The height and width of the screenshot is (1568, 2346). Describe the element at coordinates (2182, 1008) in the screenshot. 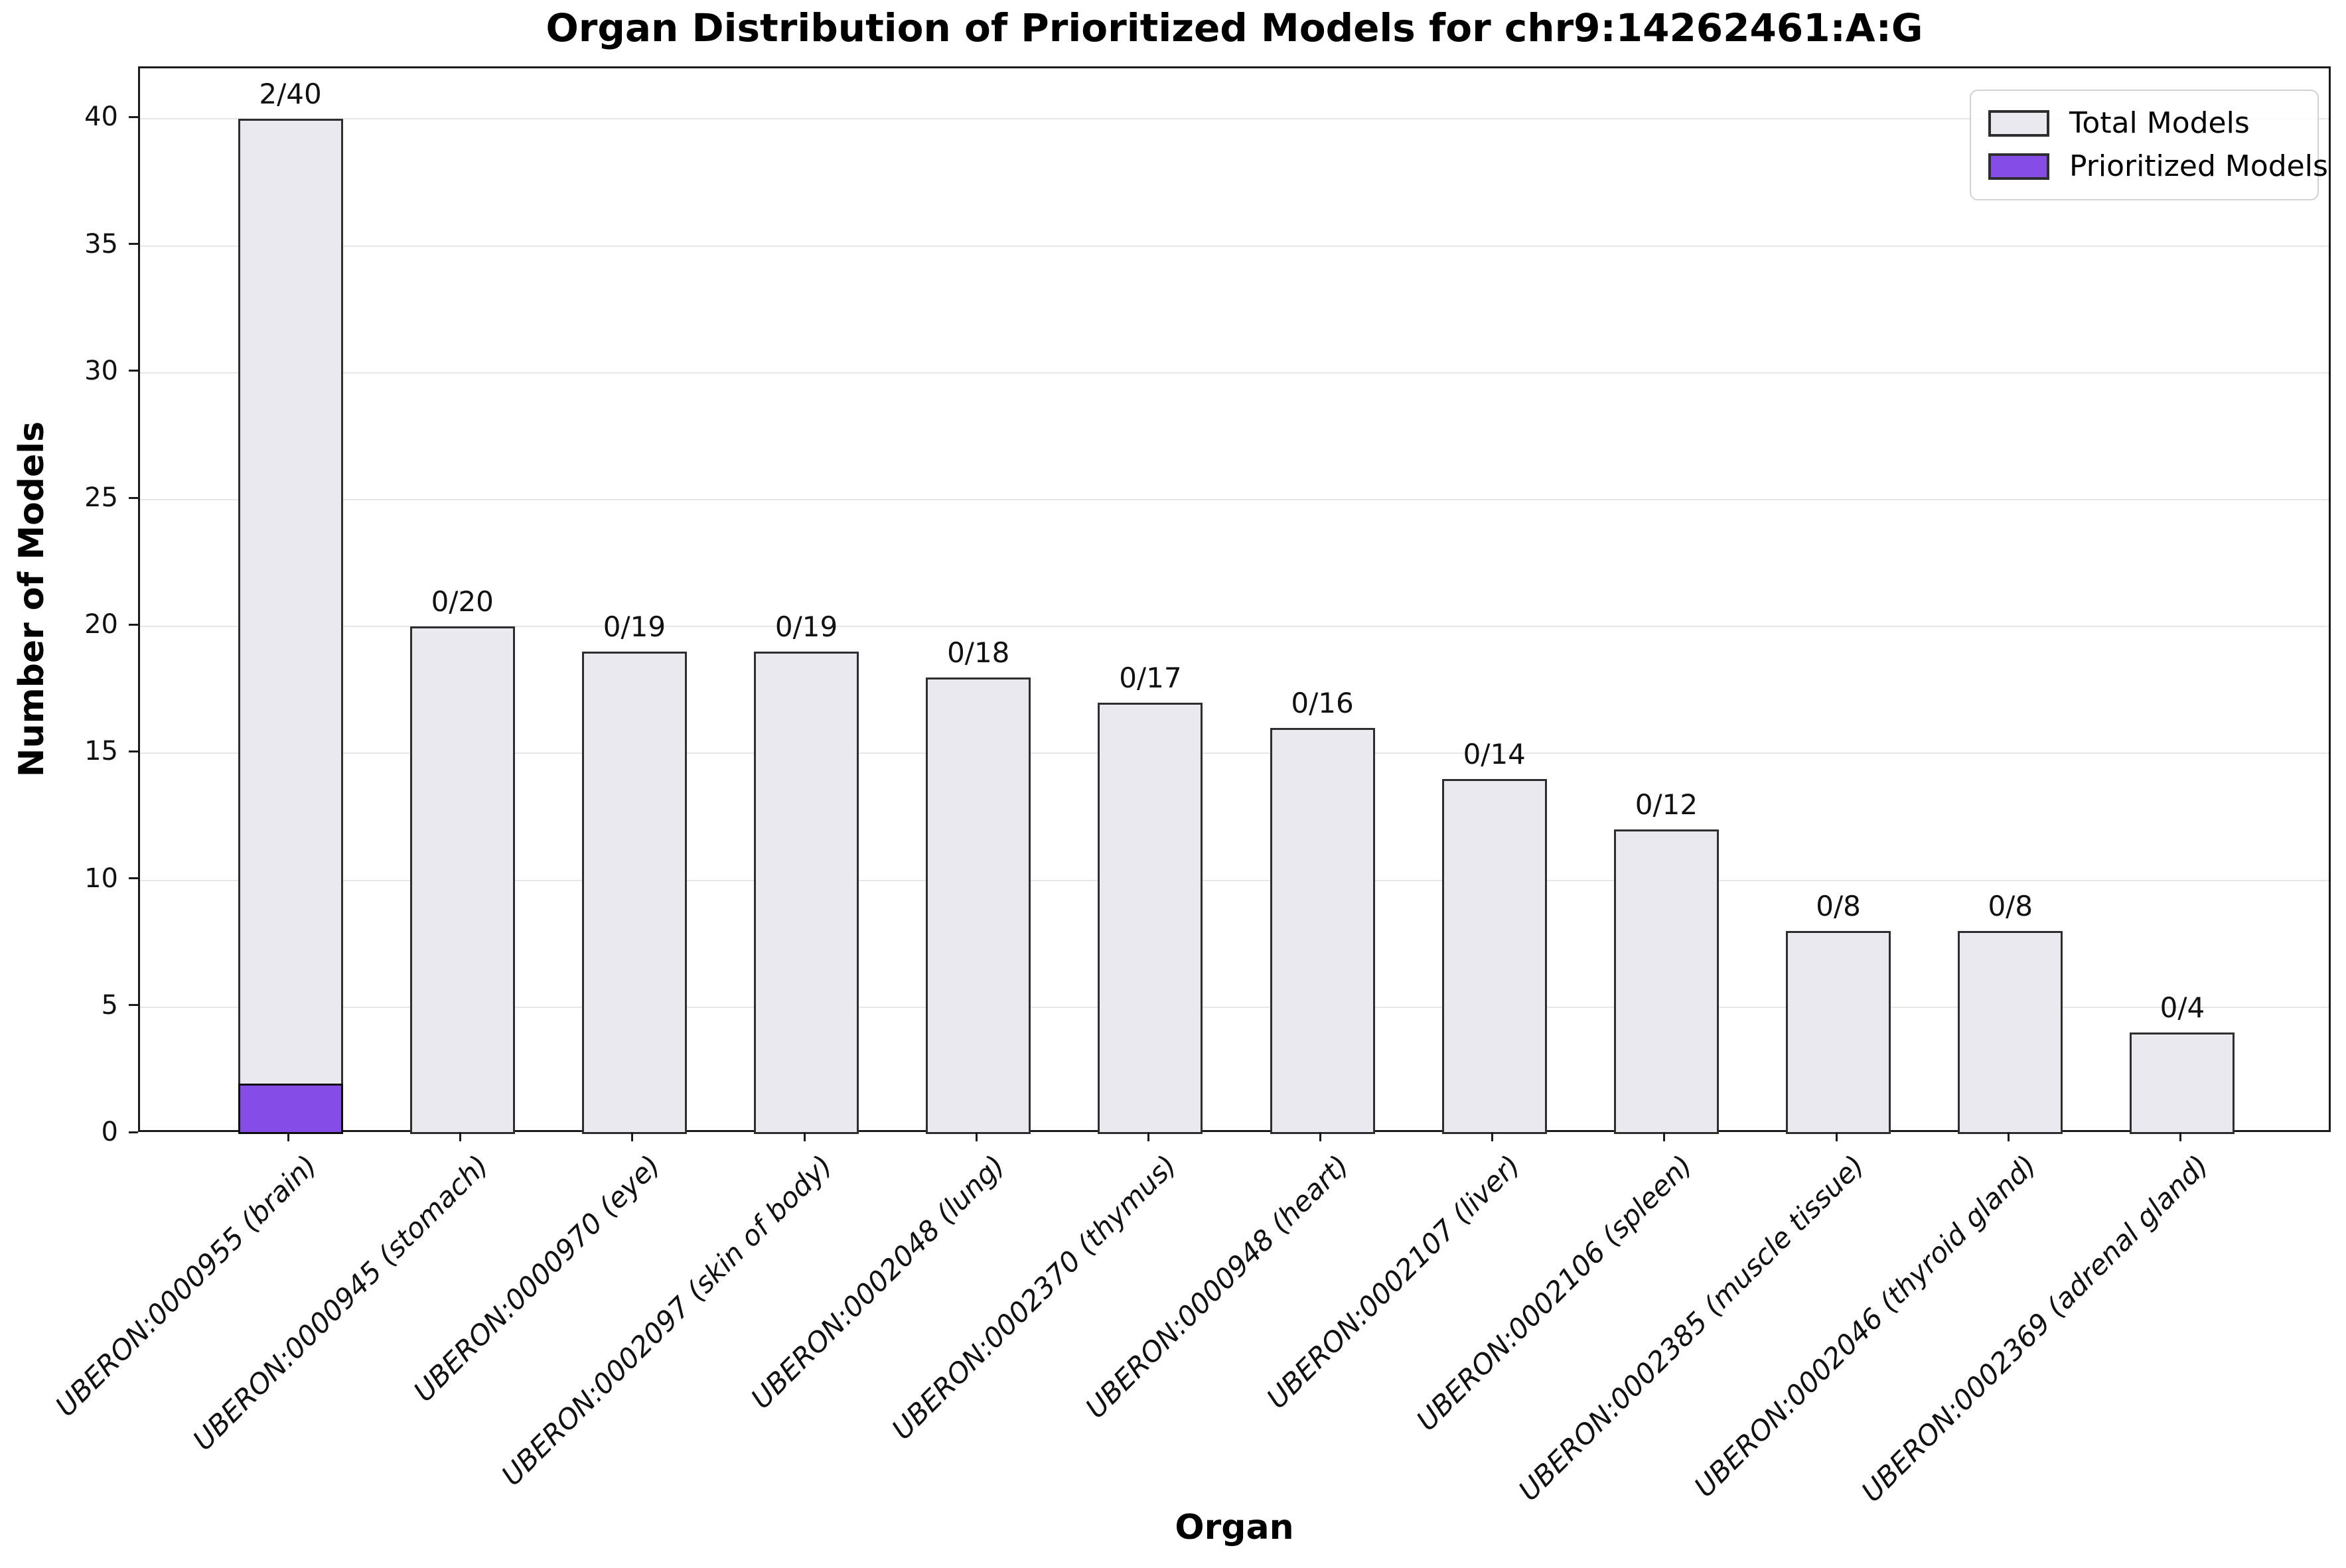

I see `bar-value-label: 0/4` at that location.